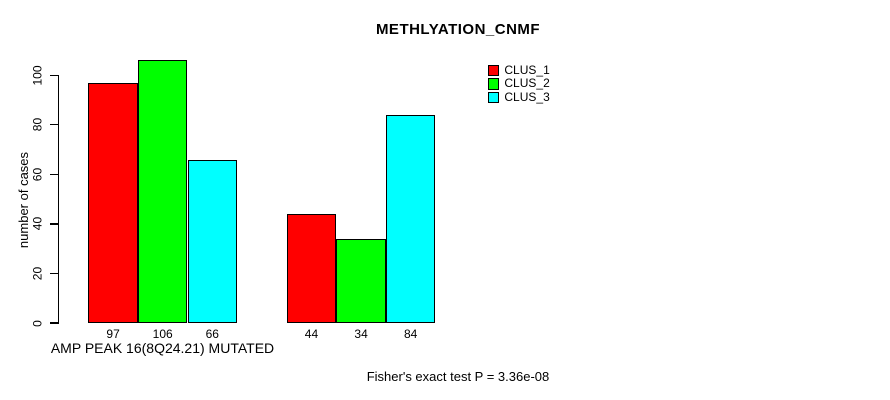 The height and width of the screenshot is (400, 890). Describe the element at coordinates (361, 334) in the screenshot. I see `bar-value-label: 34` at that location.